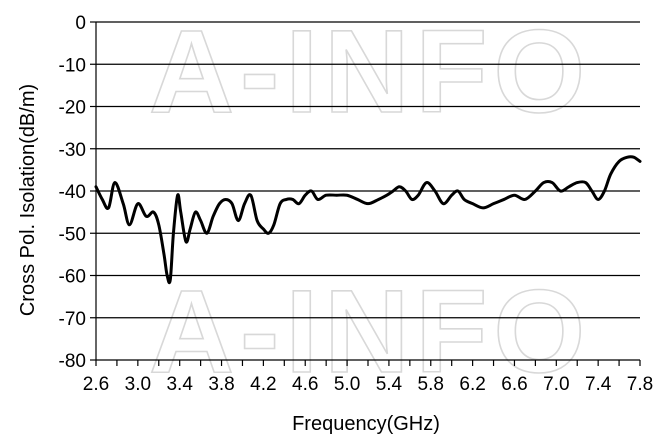 The image size is (664, 444). Describe the element at coordinates (221, 384) in the screenshot. I see `x-tick-label: 3.8` at that location.